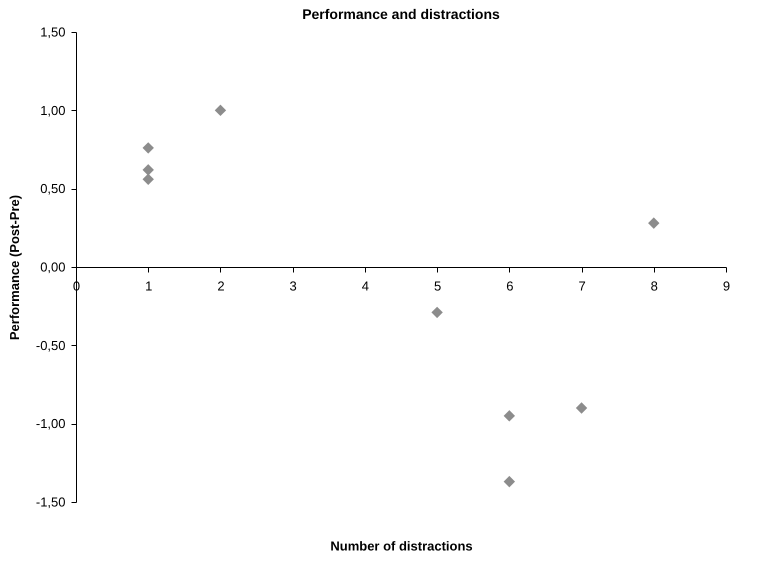 The width and height of the screenshot is (784, 574). Describe the element at coordinates (293, 286) in the screenshot. I see `x-tick-label: 3` at that location.